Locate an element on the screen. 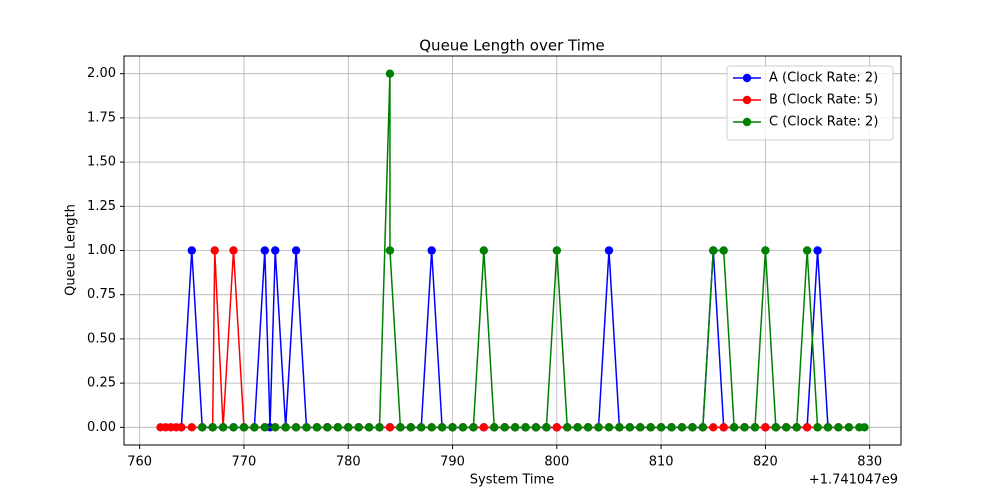  y-tick-label: 0.00 is located at coordinates (101, 427).